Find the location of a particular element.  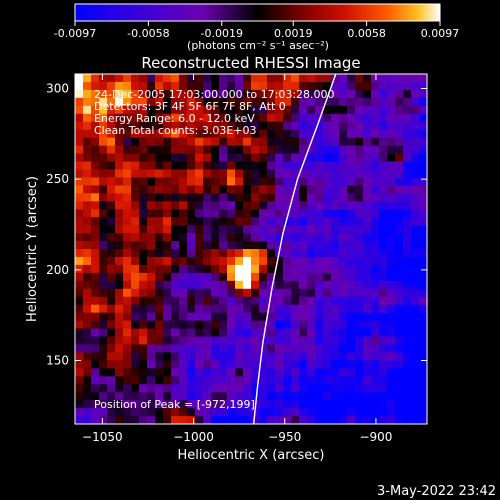

colorbar-tick-label: 0.0019 is located at coordinates (293, 33).